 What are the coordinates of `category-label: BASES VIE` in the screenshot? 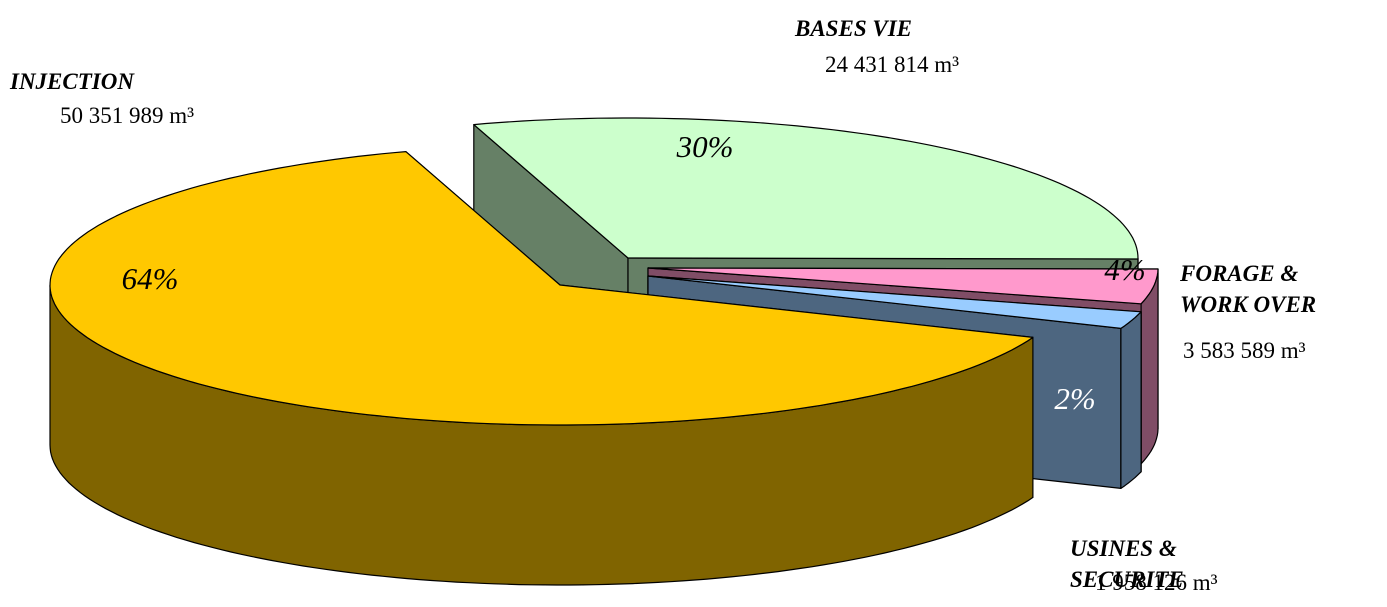 It's located at (853, 28).